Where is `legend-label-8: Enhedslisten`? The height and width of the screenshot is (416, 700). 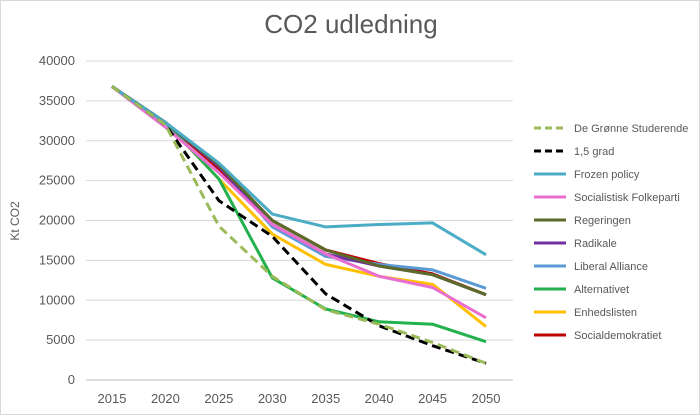 legend-label-8: Enhedslisten is located at coordinates (605, 313).